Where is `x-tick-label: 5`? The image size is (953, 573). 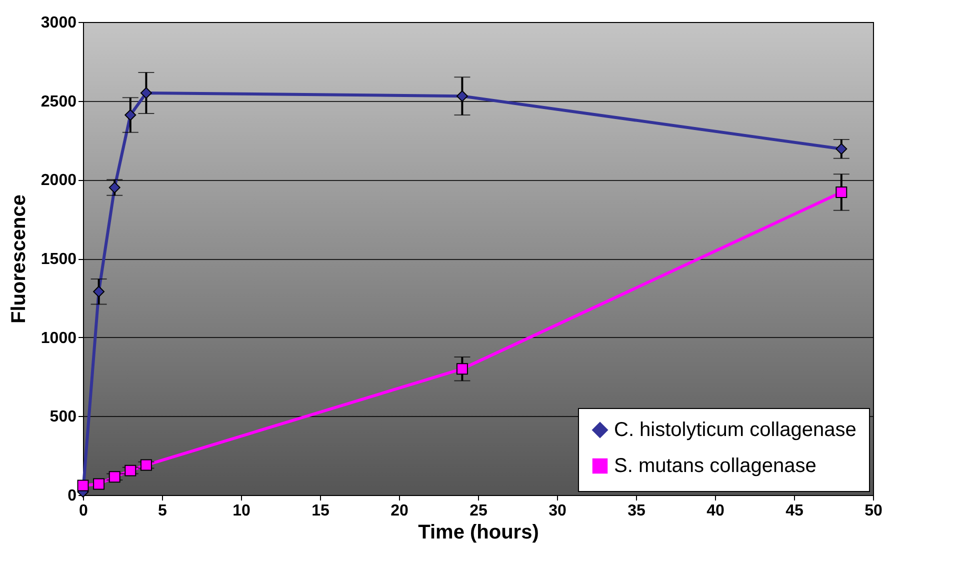
x-tick-label: 5 is located at coordinates (163, 511).